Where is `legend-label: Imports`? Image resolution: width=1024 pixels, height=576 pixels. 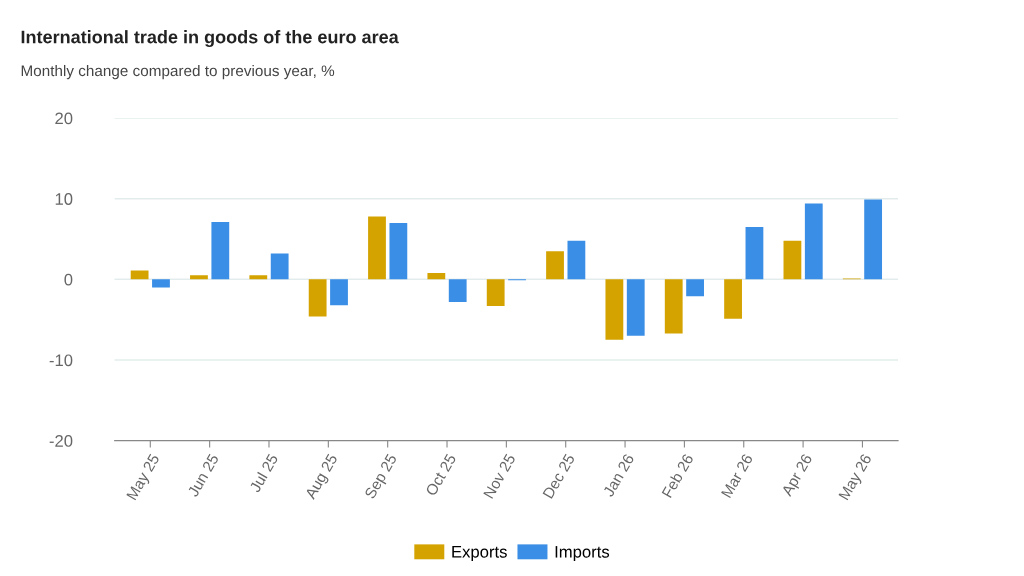 legend-label: Imports is located at coordinates (582, 553).